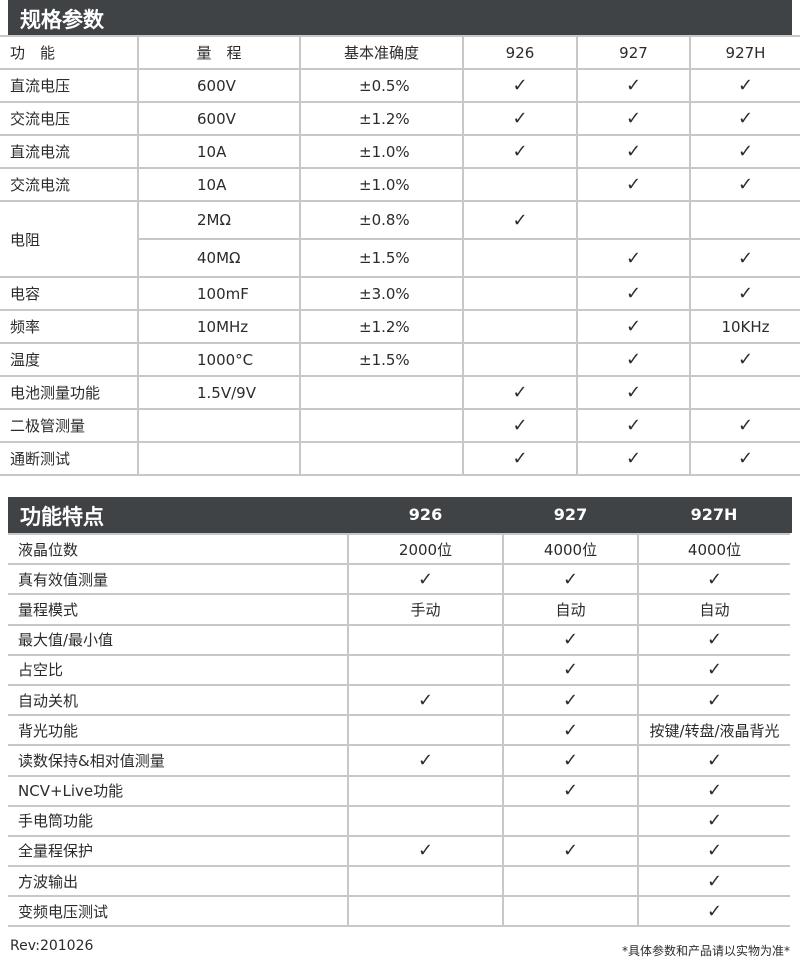 The image size is (800, 965). Describe the element at coordinates (69, 293) in the screenshot. I see `function-cell: 电容` at that location.